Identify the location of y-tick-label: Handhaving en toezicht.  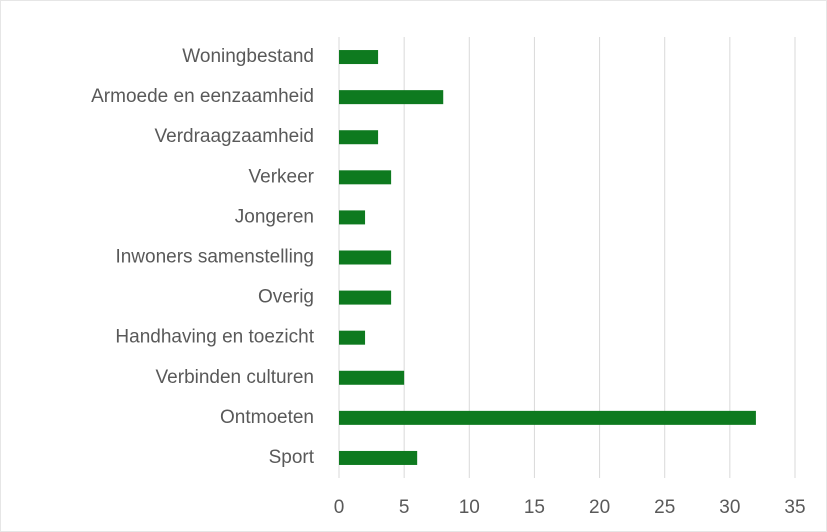
(214, 337).